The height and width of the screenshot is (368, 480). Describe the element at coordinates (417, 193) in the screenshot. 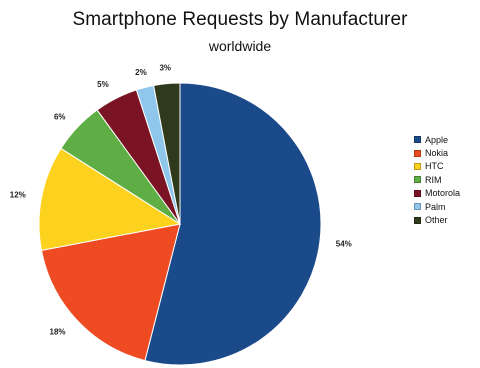

I see `legend-swatch-motorola` at that location.